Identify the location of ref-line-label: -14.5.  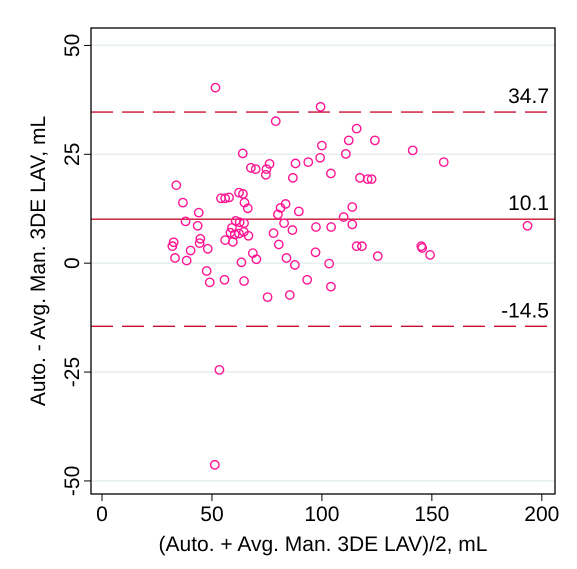
(525, 310).